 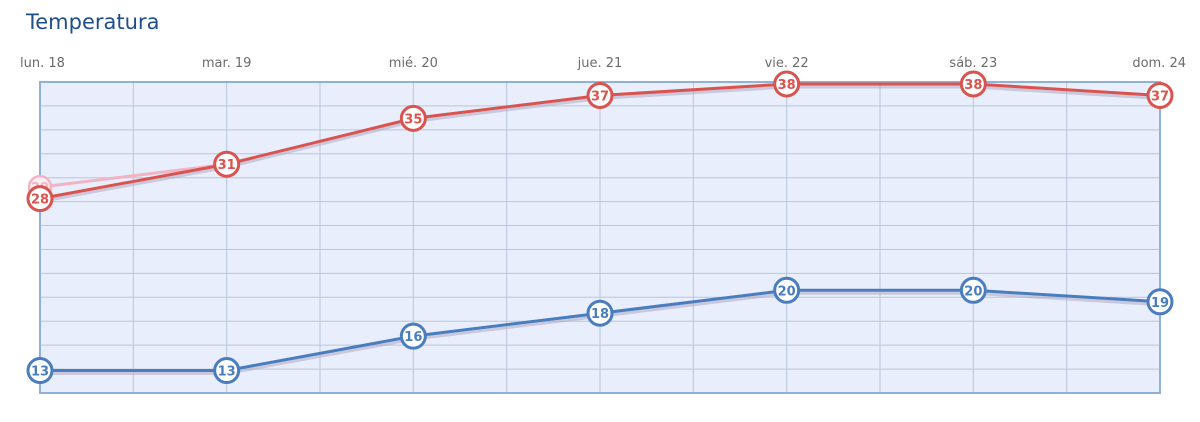 I want to click on x-tick-label: mié. 20, so click(x=413, y=63).